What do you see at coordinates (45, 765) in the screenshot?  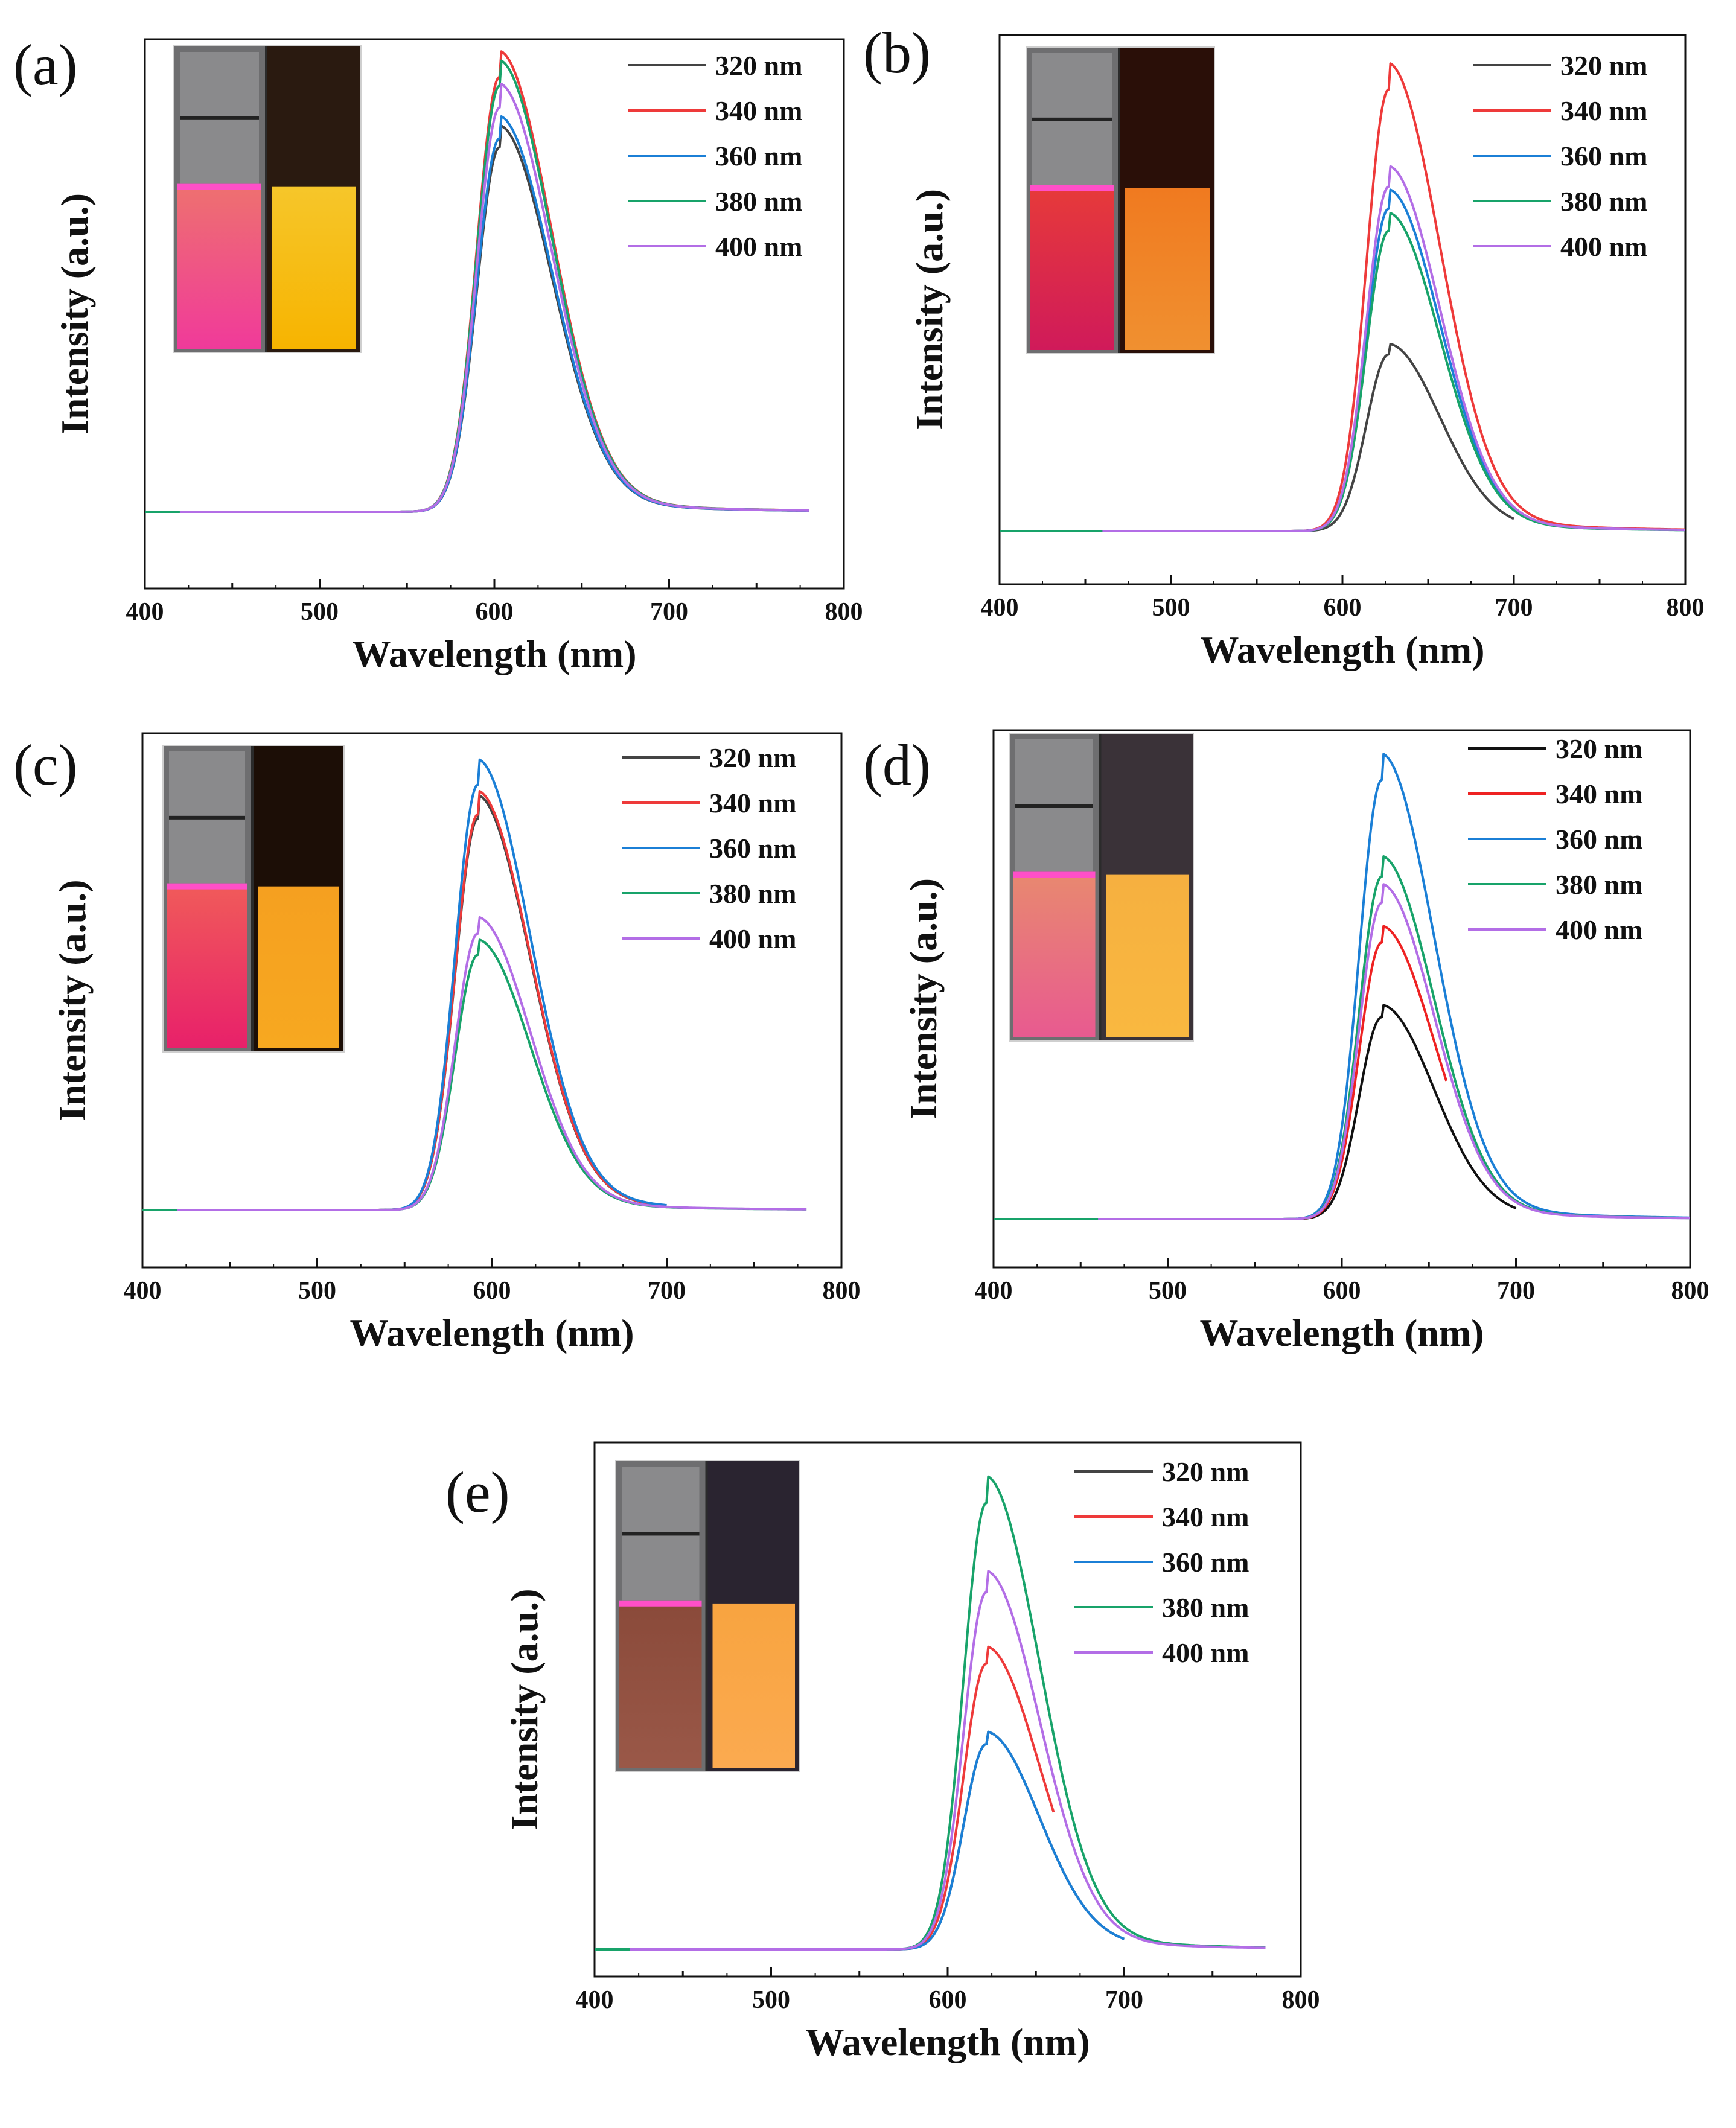 I see `panel-letter: (c)` at bounding box center [45, 765].